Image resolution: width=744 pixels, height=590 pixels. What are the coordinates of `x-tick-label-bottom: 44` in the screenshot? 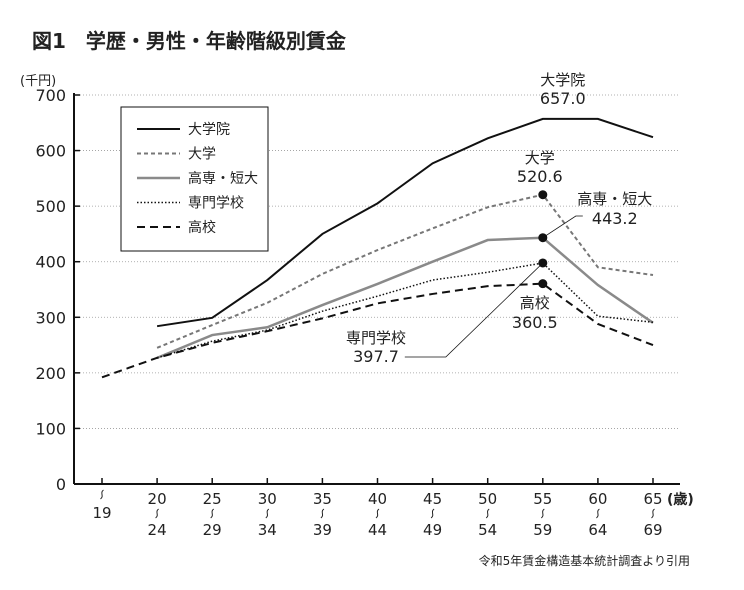 It's located at (377, 530).